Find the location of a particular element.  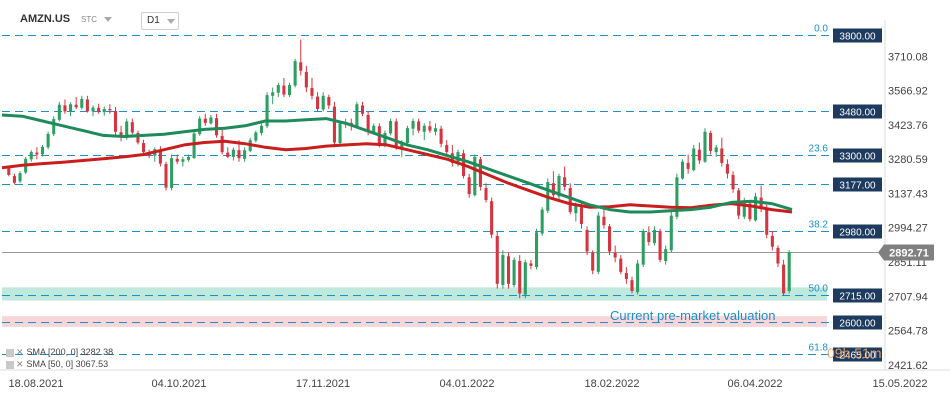

level-price-tag-5: 2715.00 is located at coordinates (857, 295).